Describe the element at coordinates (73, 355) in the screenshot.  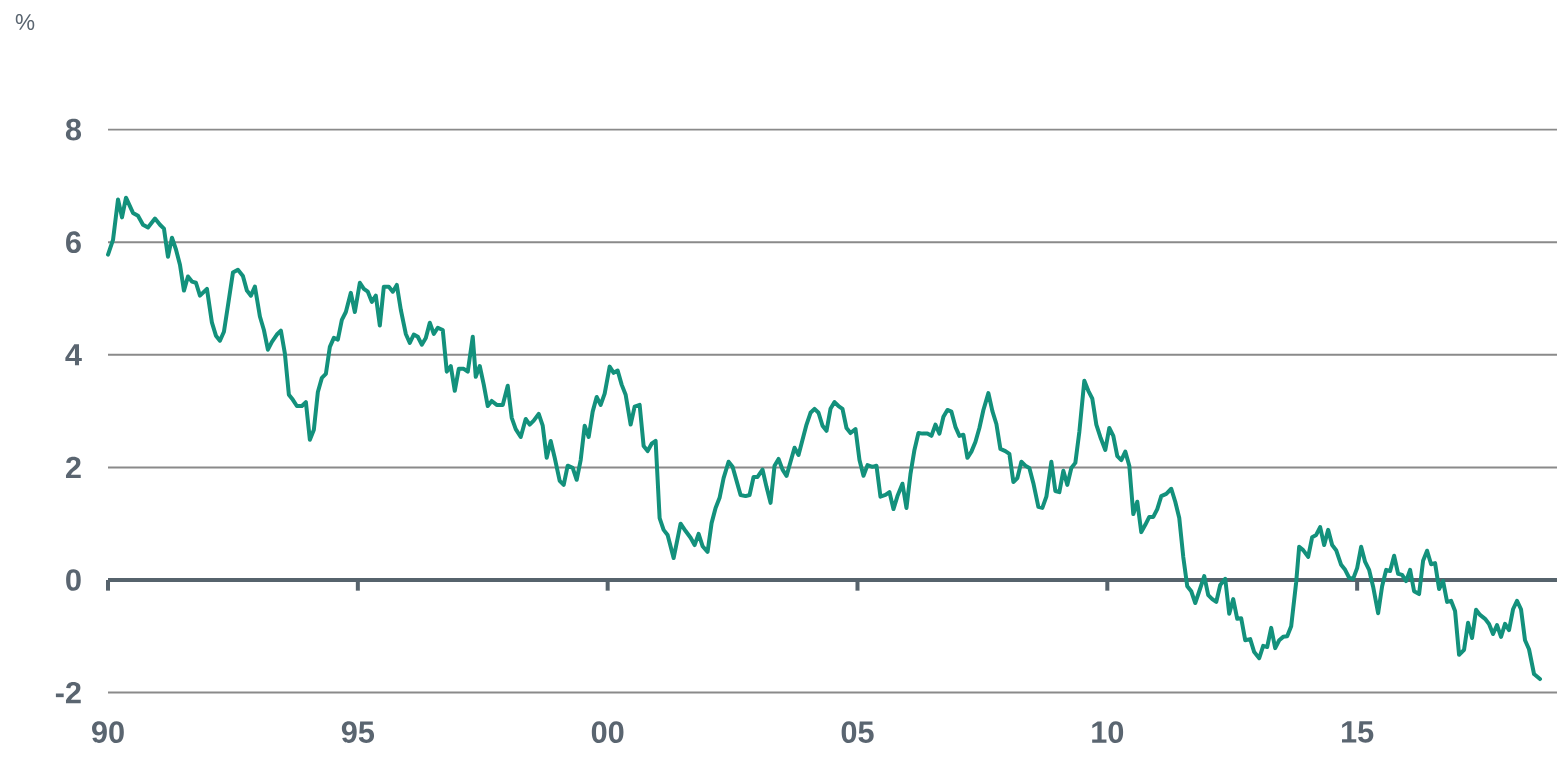
I see `y-tick-label: 4` at that location.